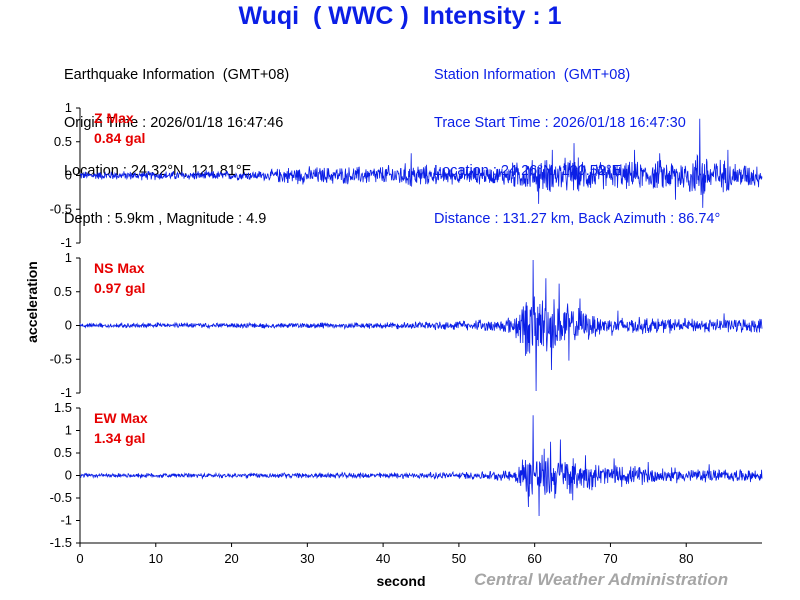 The height and width of the screenshot is (600, 800). What do you see at coordinates (534, 558) in the screenshot?
I see `x-tick-label: 60` at bounding box center [534, 558].